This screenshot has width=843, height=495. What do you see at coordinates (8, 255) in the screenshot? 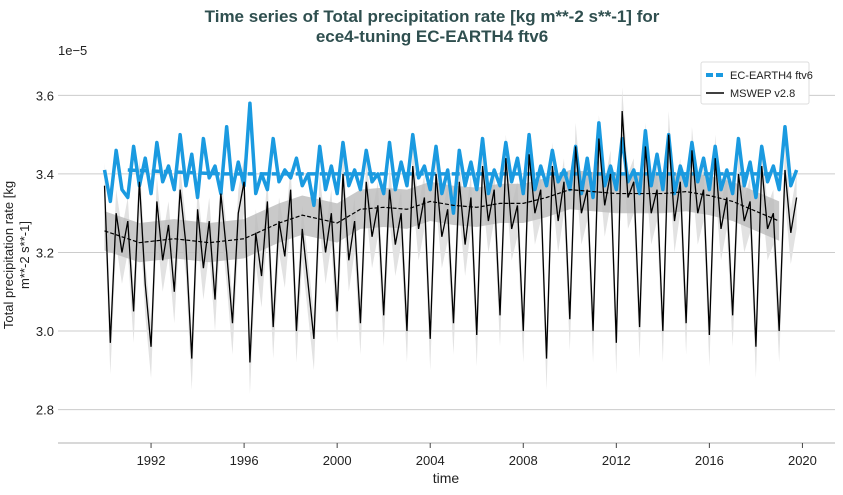
I see `y-axis-label-line1: Total precipitation rate [kg` at bounding box center [8, 255].